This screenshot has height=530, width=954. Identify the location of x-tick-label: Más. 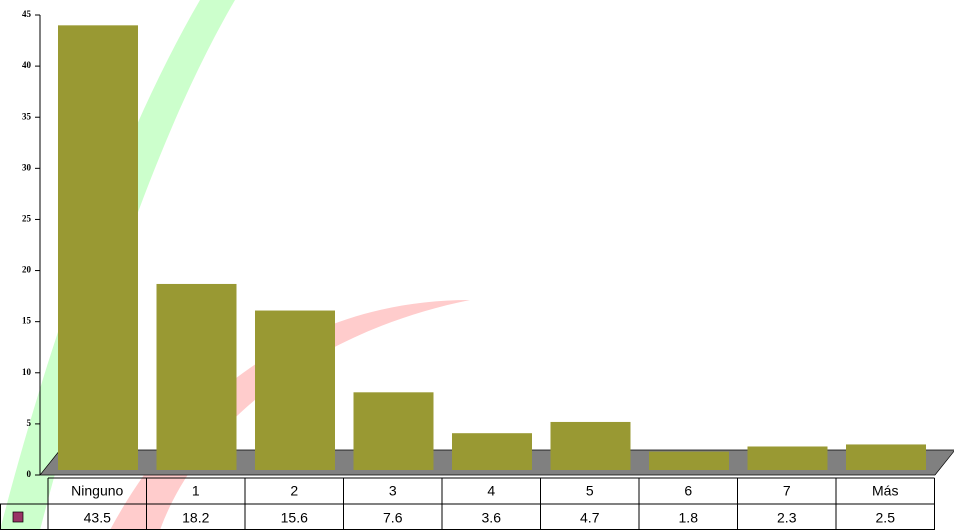
(885, 491).